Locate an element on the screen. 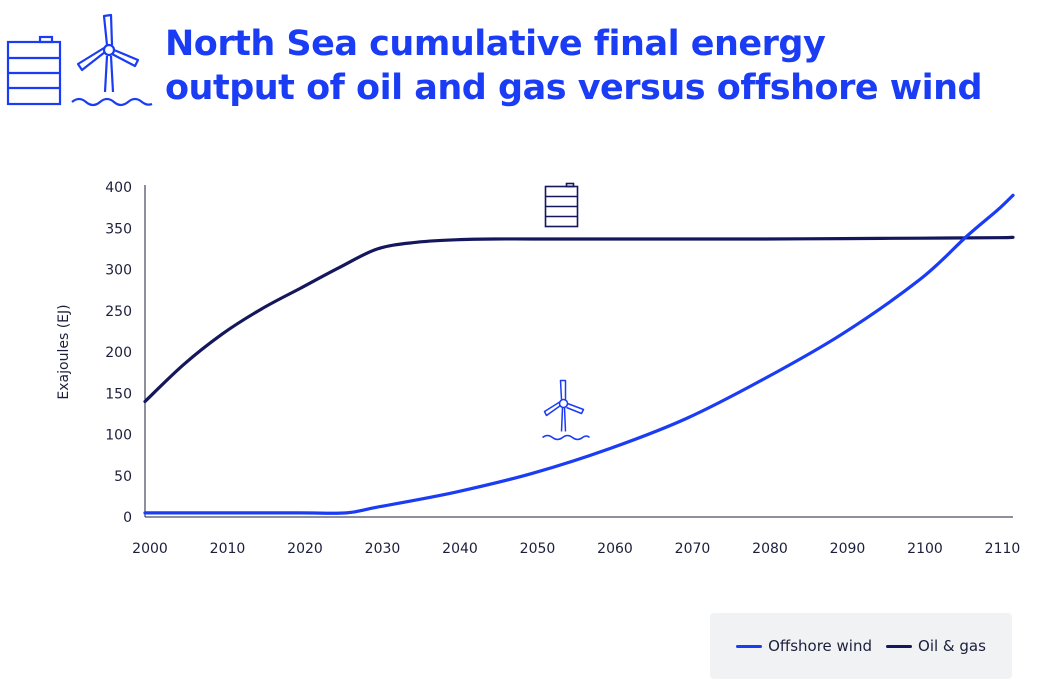 This screenshot has width=1045, height=700. x-tick-label: 2000 is located at coordinates (150, 549).